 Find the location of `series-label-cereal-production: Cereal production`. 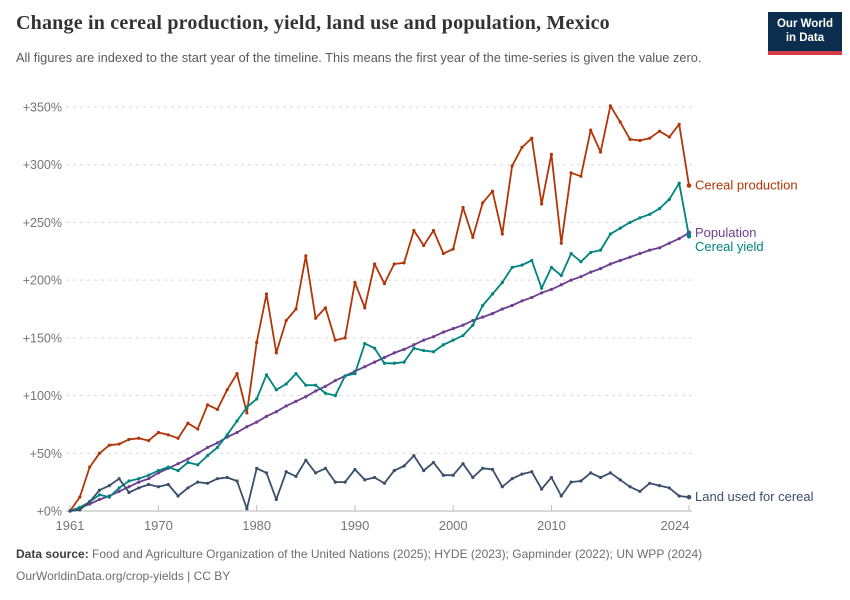

series-label-cereal-production: Cereal production is located at coordinates (746, 184).